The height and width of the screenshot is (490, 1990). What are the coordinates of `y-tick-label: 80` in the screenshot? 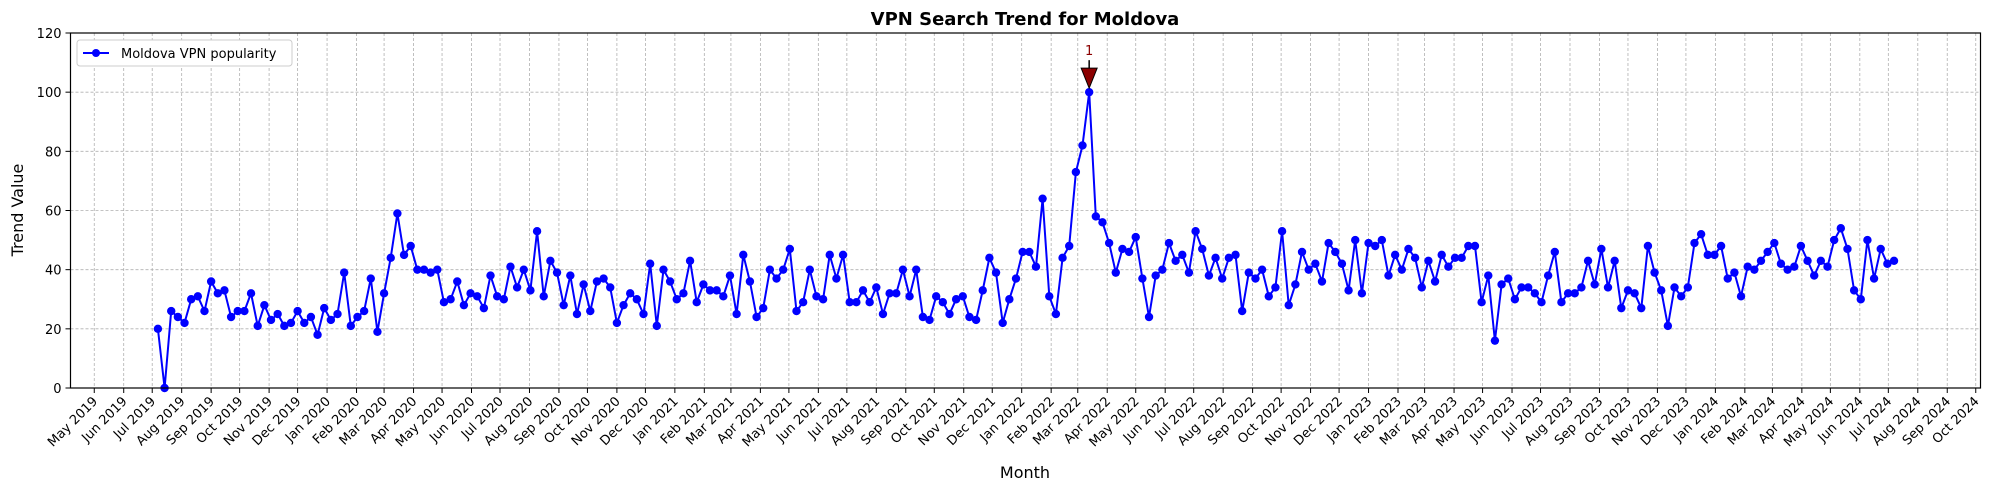 It's located at (53, 152).